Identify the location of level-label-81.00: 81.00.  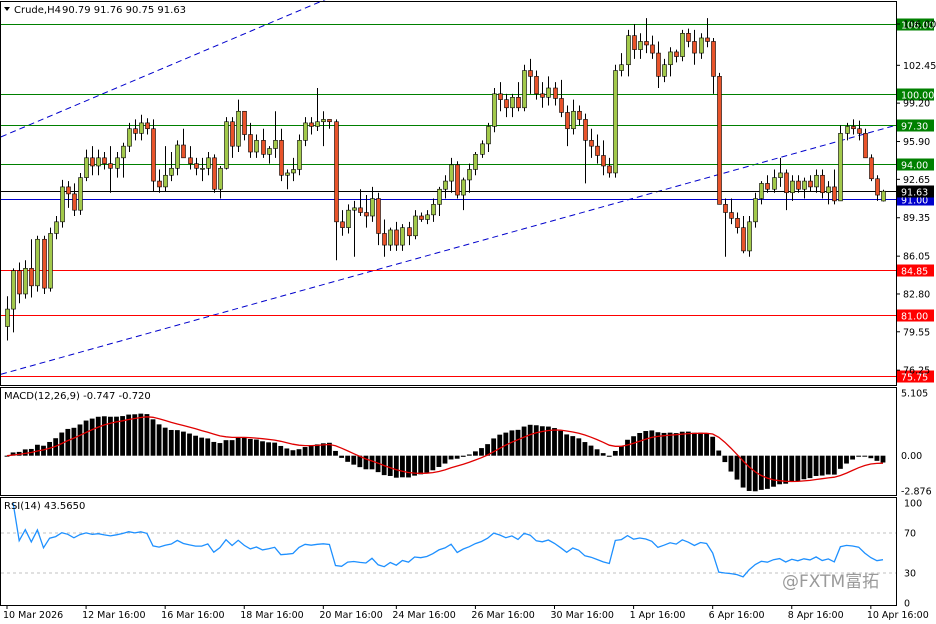
(914, 317).